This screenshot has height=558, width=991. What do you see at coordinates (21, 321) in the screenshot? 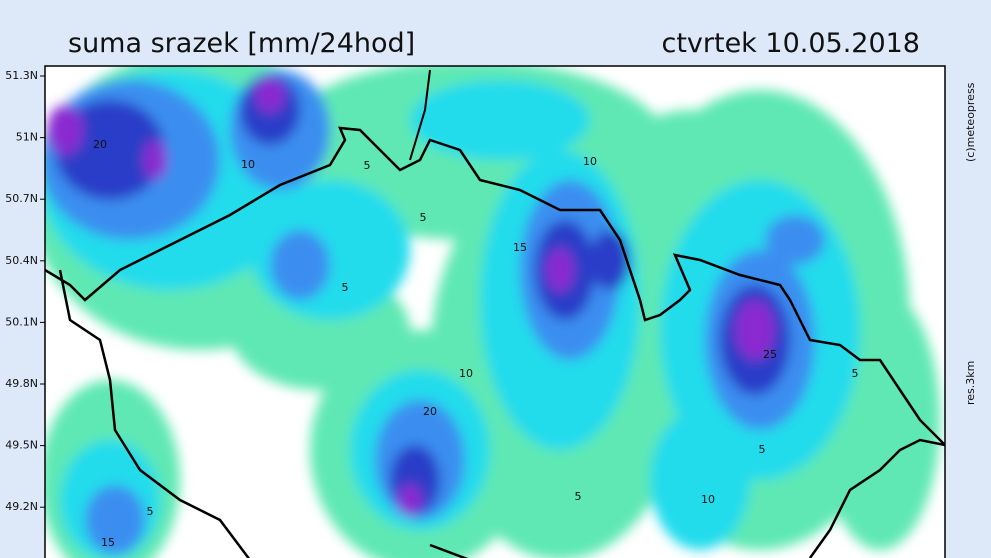
I see `latitude-label: 50.1N` at bounding box center [21, 321].